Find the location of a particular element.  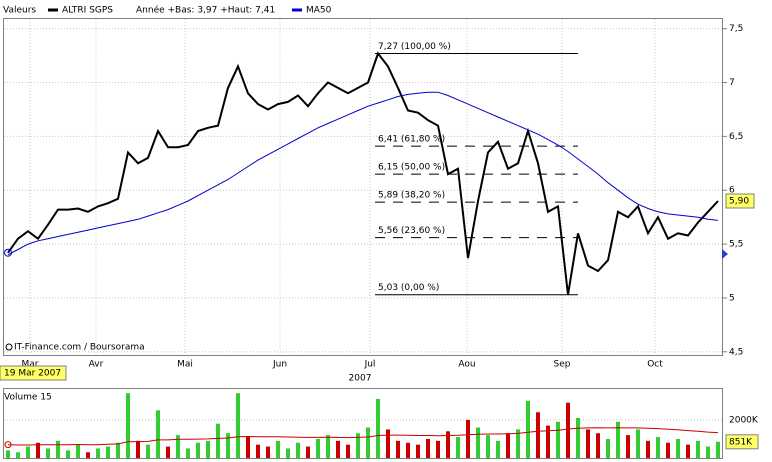

x-tick-label: Jul is located at coordinates (370, 365).